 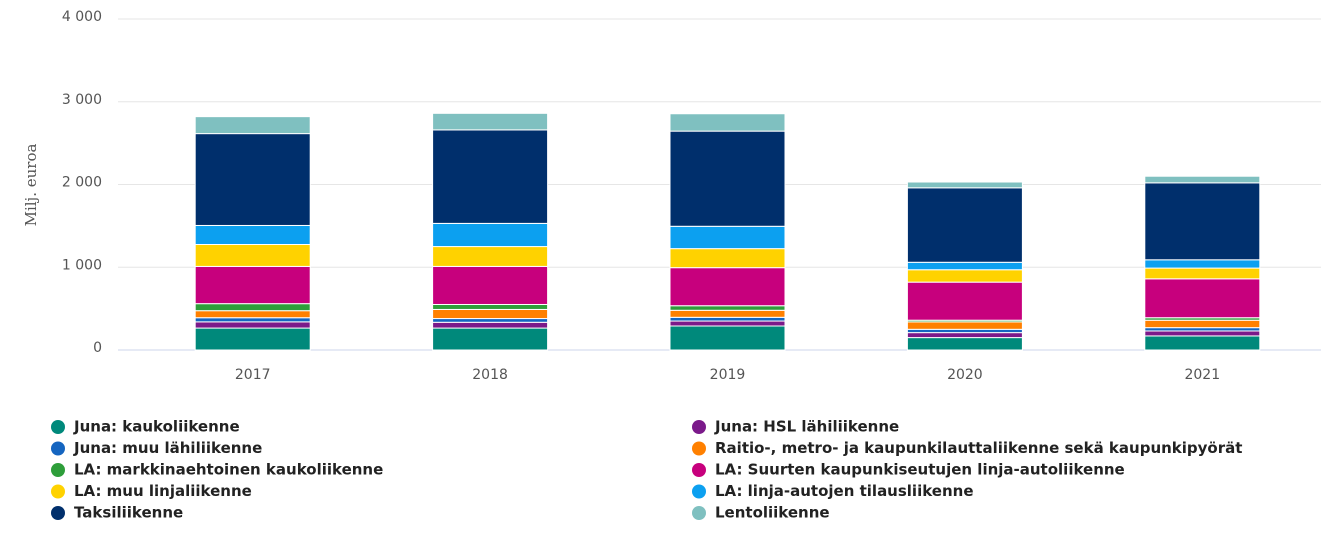 What do you see at coordinates (163, 491) in the screenshot?
I see `legend-label: LA: muu linjaliikenne` at bounding box center [163, 491].